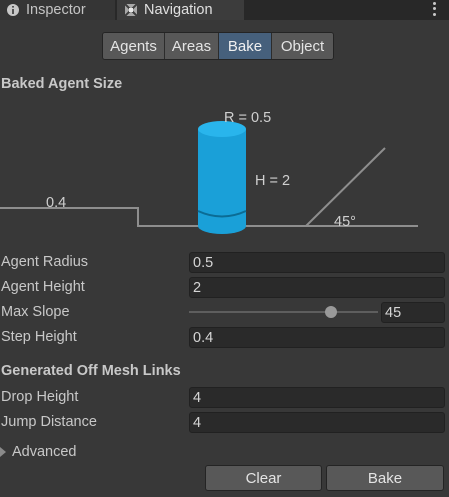  What do you see at coordinates (330, 312) in the screenshot?
I see `max-slope-slider-handle` at bounding box center [330, 312].